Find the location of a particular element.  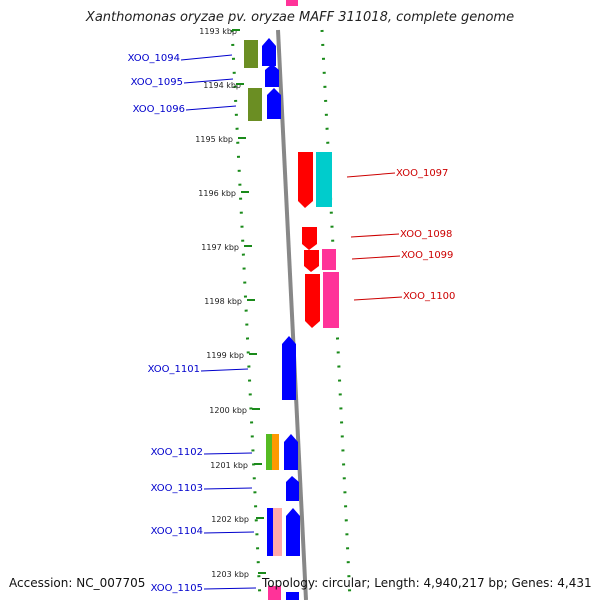

scale-label: 1200 kbp is located at coordinates (228, 410).